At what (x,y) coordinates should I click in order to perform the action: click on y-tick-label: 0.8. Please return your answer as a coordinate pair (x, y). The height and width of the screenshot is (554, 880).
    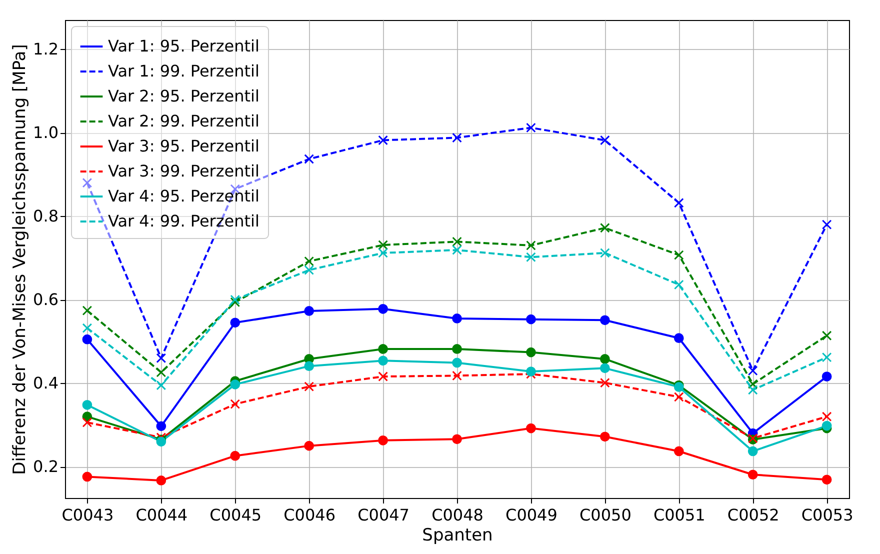
    Looking at the image, I should click on (45, 216).